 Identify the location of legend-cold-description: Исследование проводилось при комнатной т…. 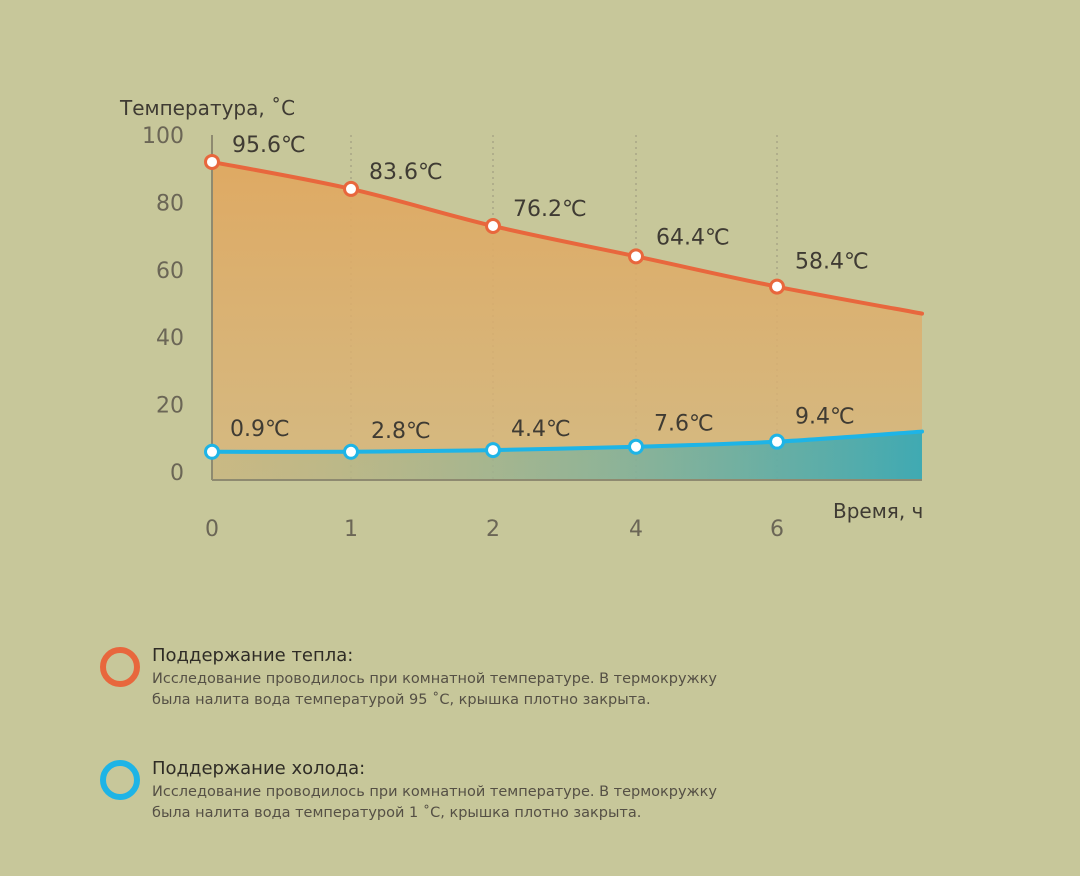
(434, 803).